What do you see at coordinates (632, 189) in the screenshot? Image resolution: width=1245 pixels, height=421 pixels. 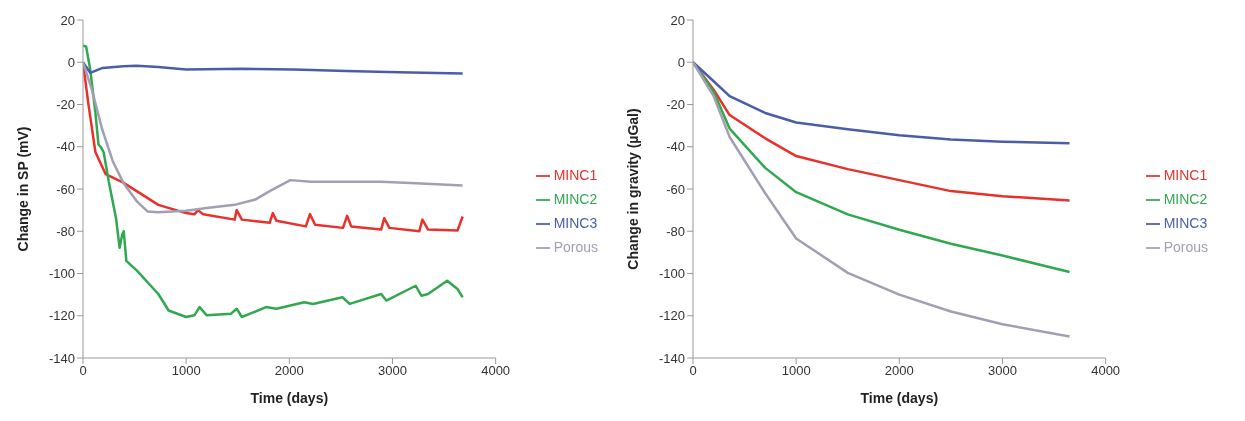 I see `y-axis-title: Change in gravity (µGal)` at bounding box center [632, 189].